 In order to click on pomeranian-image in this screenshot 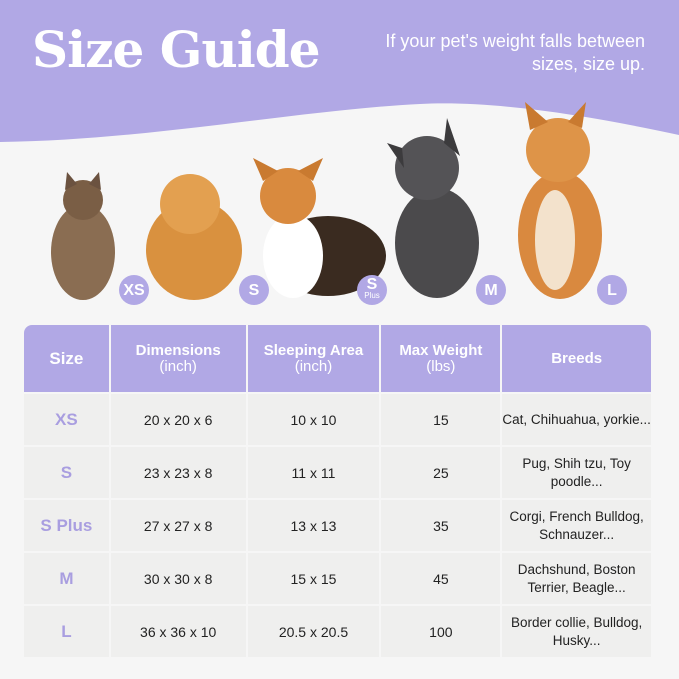, I will do `click(194, 237)`.